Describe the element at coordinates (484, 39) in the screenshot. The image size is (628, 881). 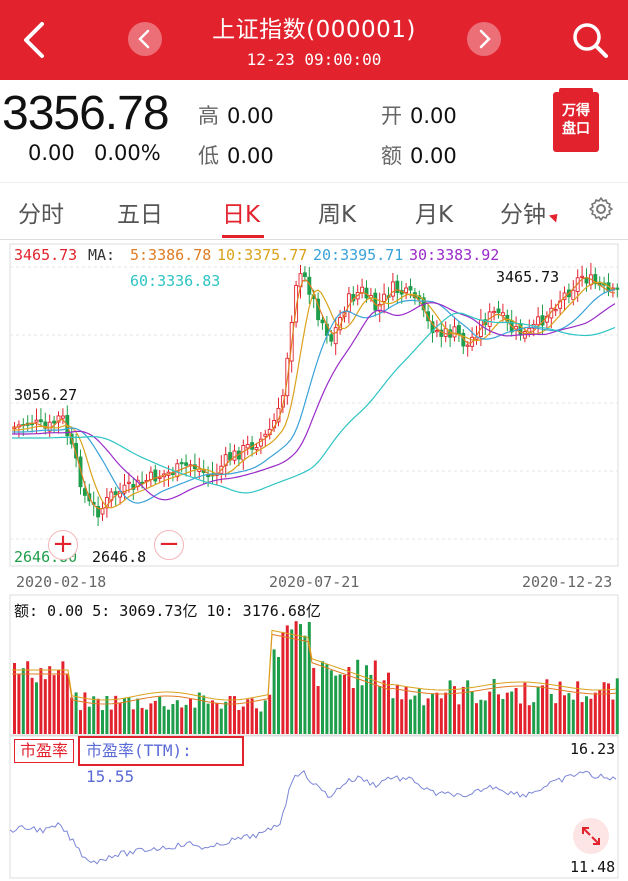
I see `next-stock-button` at that location.